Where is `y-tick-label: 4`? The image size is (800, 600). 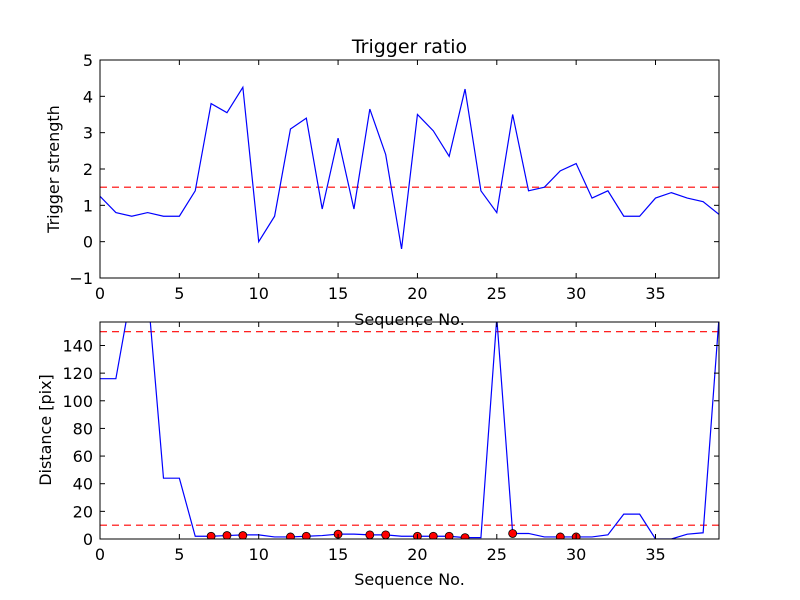
y-tick-label: 4 is located at coordinates (88, 96).